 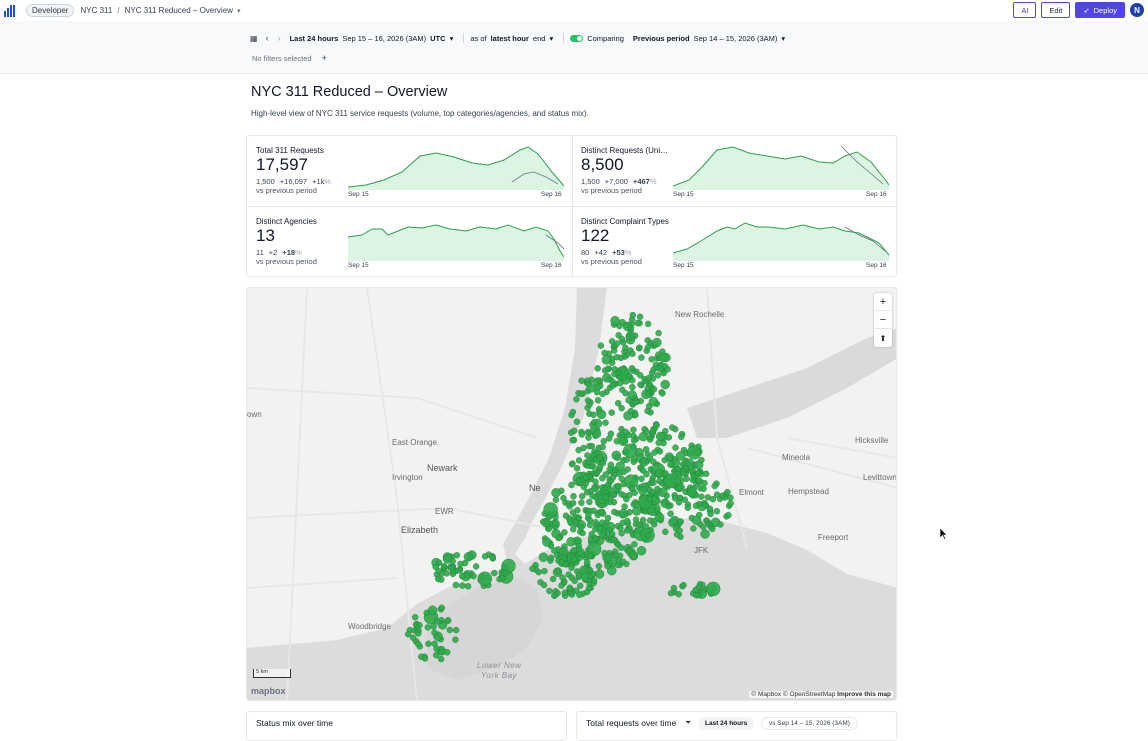 What do you see at coordinates (793, 694) in the screenshot?
I see `attribution-text: © Mapbox © OpenStreetMap` at bounding box center [793, 694].